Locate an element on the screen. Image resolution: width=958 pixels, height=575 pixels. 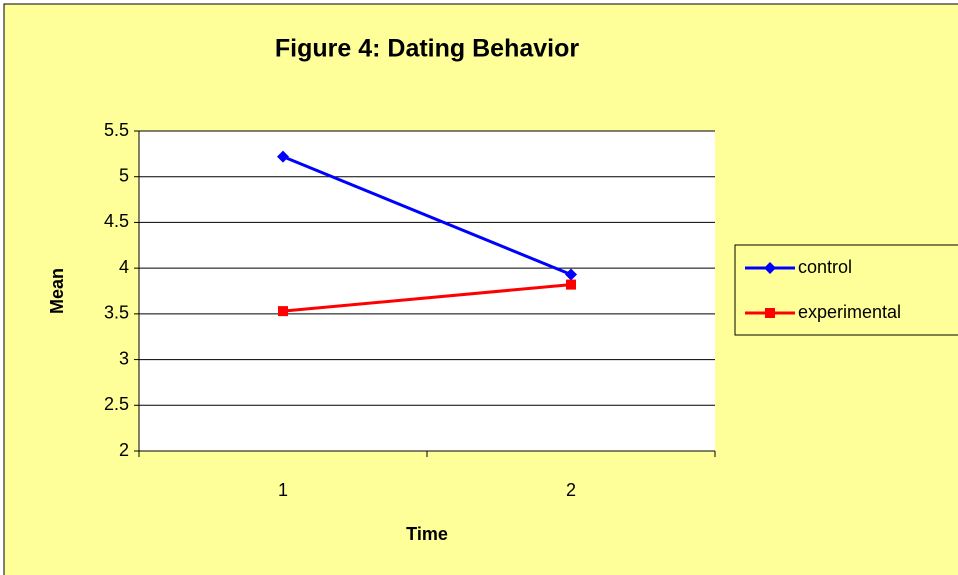
y-tick-label: 4.5 is located at coordinates (116, 221).